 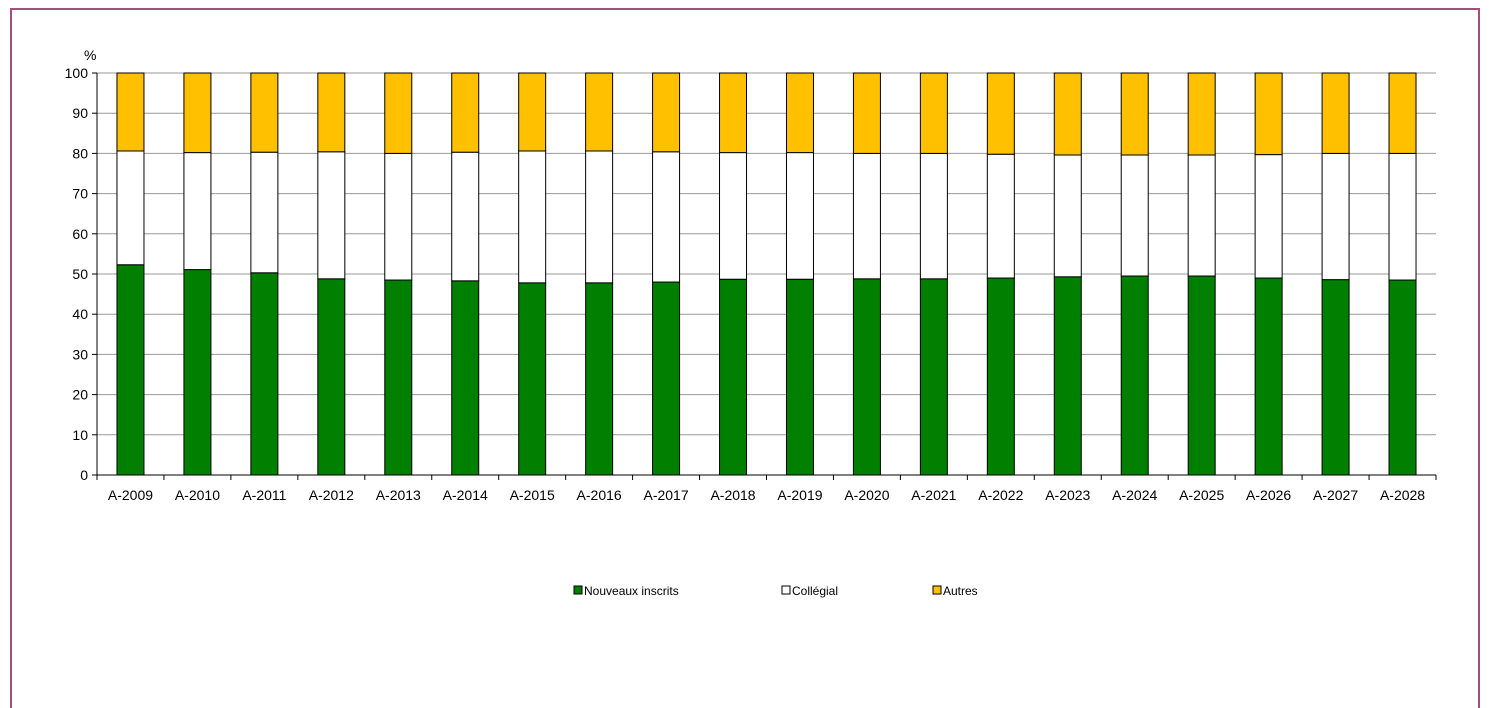 What do you see at coordinates (532, 379) in the screenshot?
I see `bar-nouveaux-inscrits-a-2015` at bounding box center [532, 379].